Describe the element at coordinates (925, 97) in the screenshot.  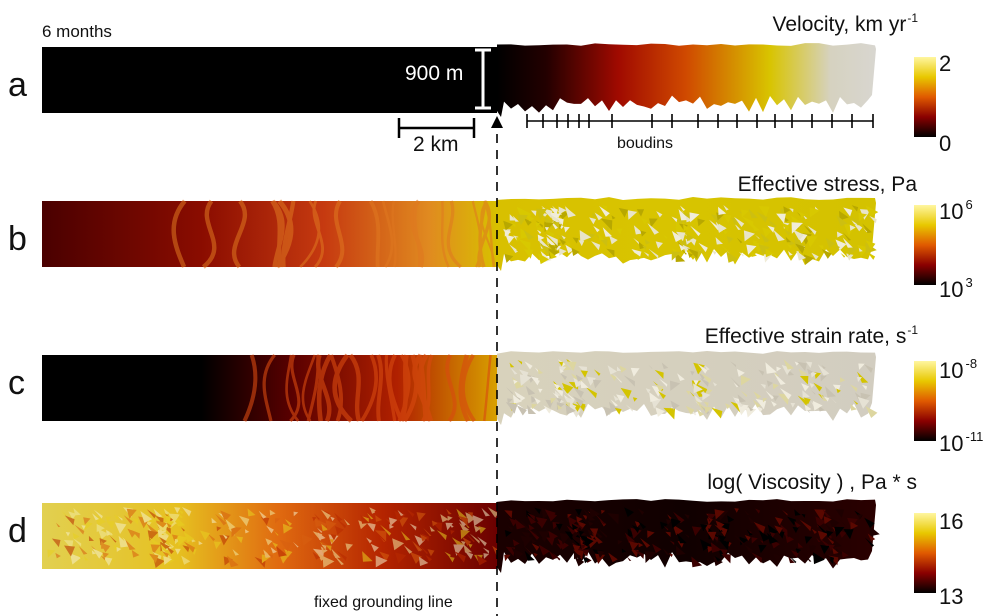
I see `colorbar-velocity` at that location.